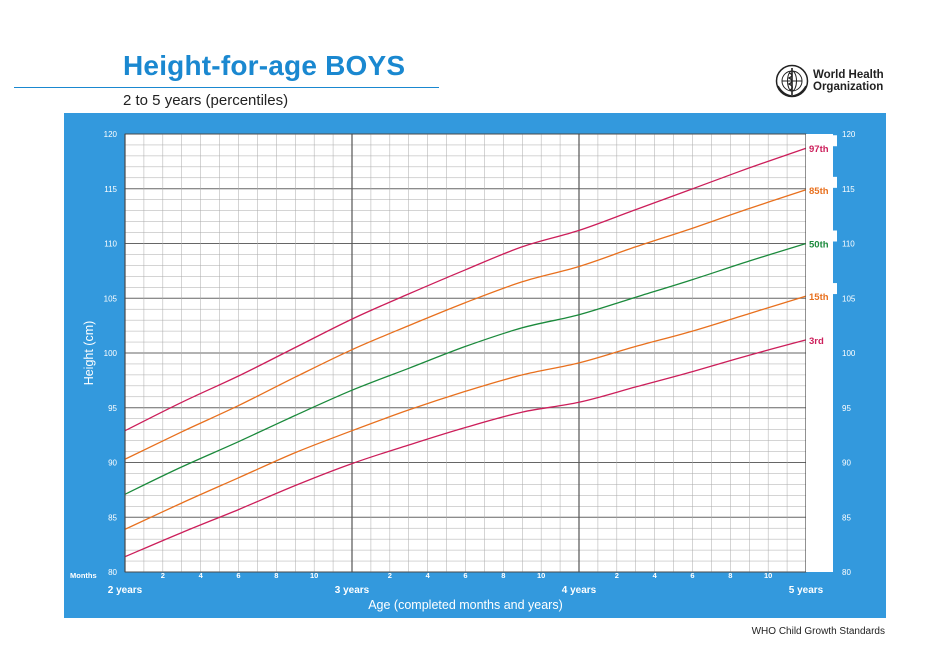 The width and height of the screenshot is (950, 672). What do you see at coordinates (792, 81) in the screenshot?
I see `who-emblem-icon` at bounding box center [792, 81].